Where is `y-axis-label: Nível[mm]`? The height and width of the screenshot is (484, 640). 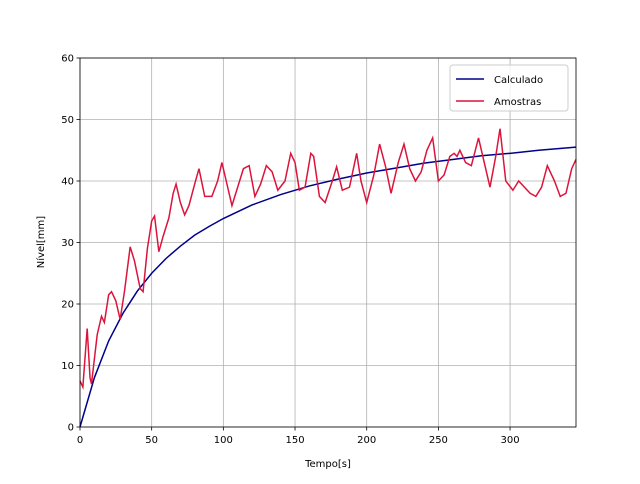 y-axis-label: Nível[mm] is located at coordinates (41, 242).